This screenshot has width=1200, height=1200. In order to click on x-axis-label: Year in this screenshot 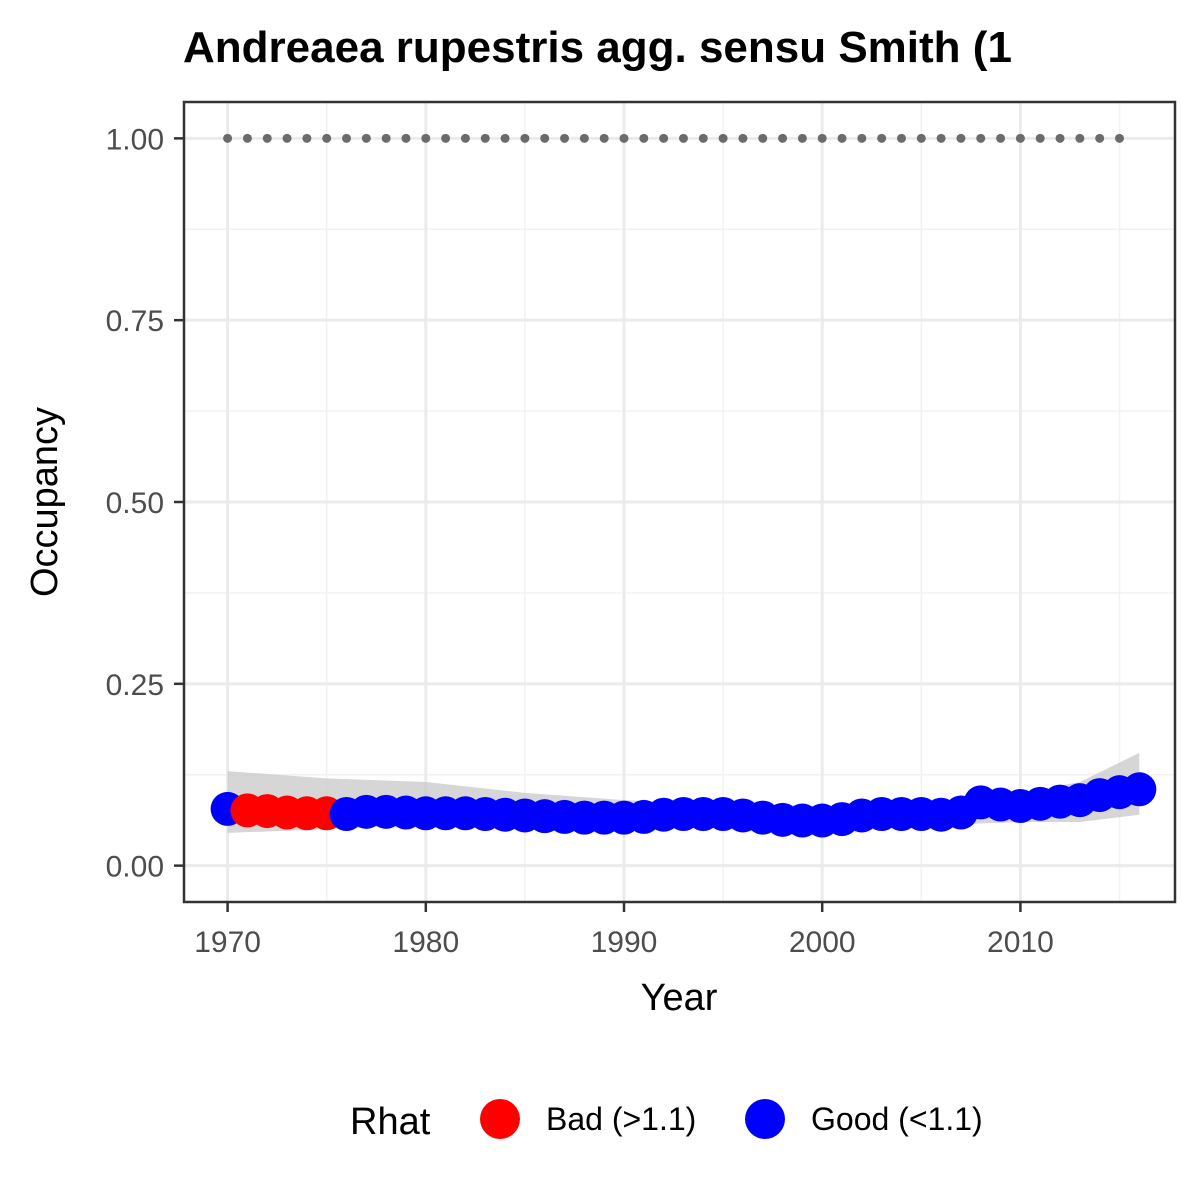, I will do `click(679, 998)`.